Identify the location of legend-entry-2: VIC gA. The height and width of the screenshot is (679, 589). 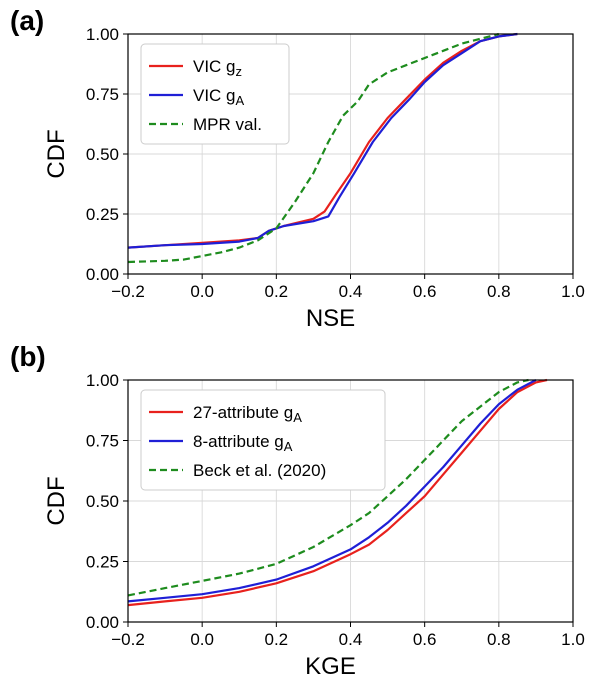
(219, 97).